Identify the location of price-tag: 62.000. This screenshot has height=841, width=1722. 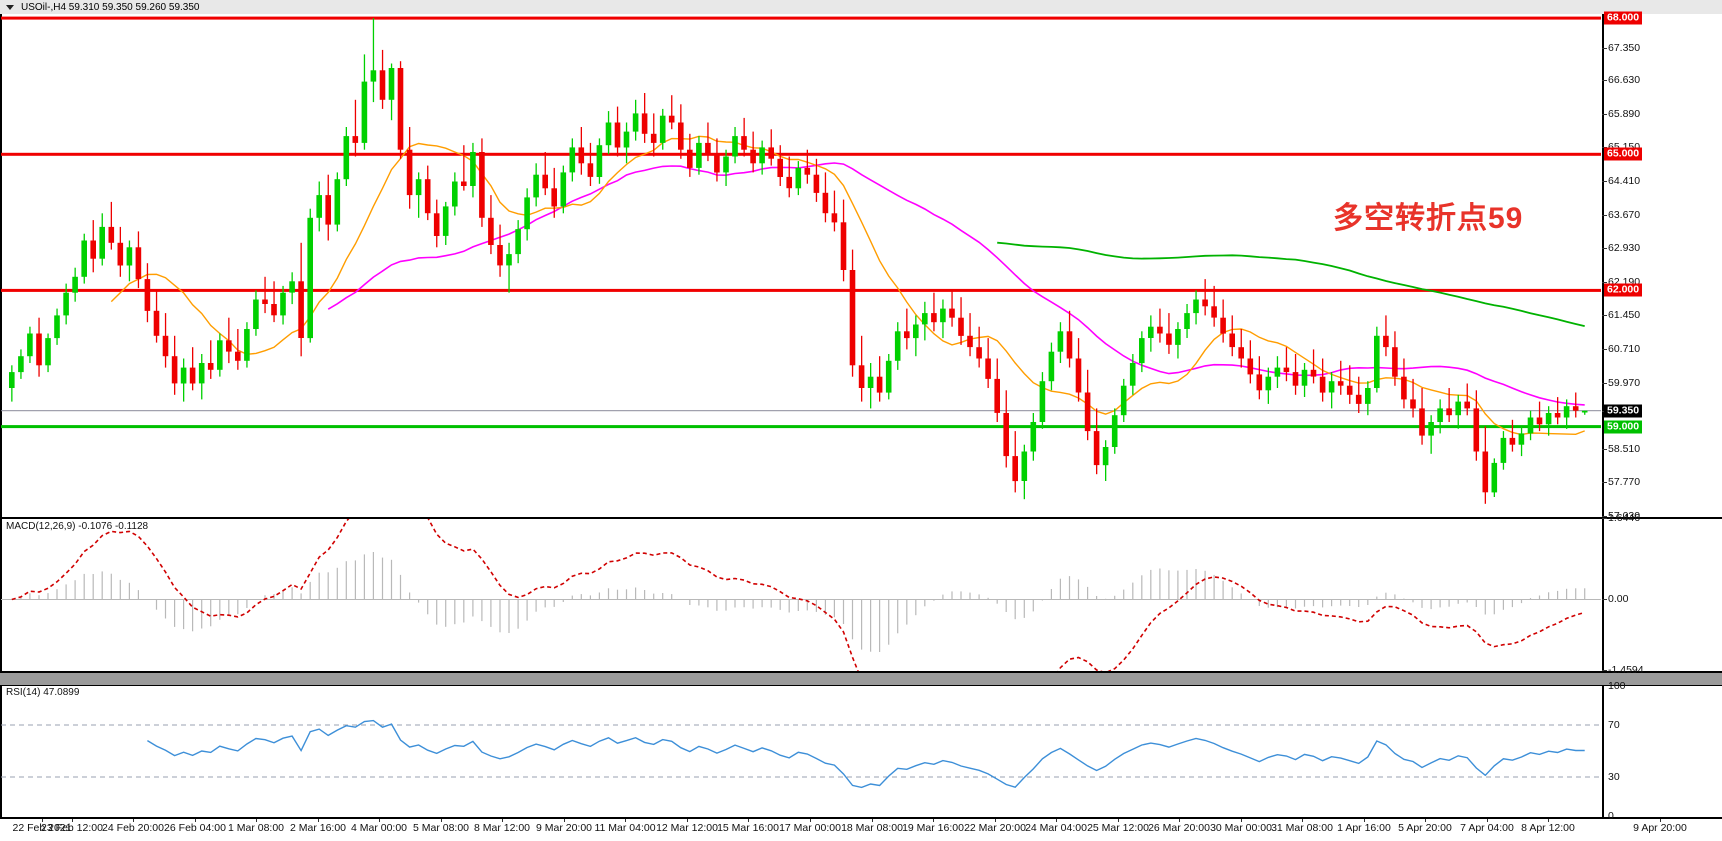
(1623, 290).